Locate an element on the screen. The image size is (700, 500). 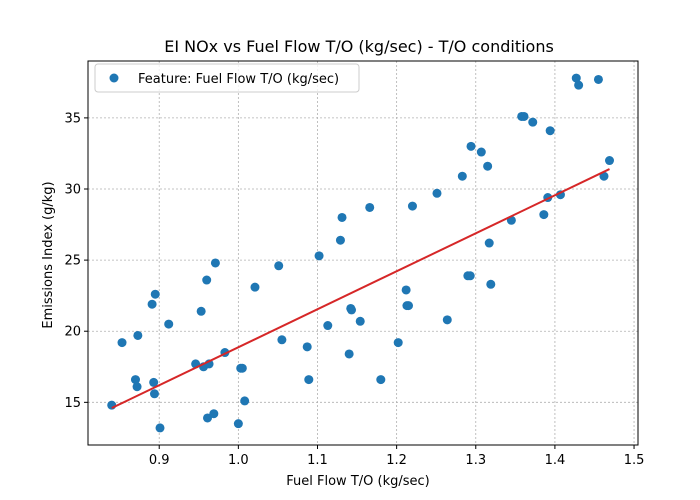
x-tick-label: 0.9 is located at coordinates (159, 460).